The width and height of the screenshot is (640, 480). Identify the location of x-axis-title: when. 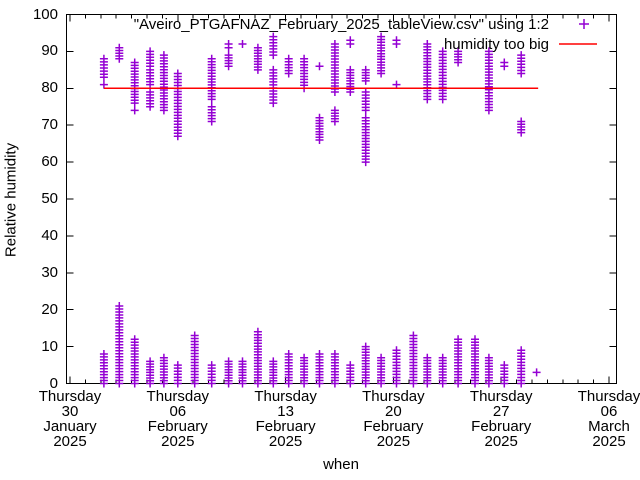
(341, 464).